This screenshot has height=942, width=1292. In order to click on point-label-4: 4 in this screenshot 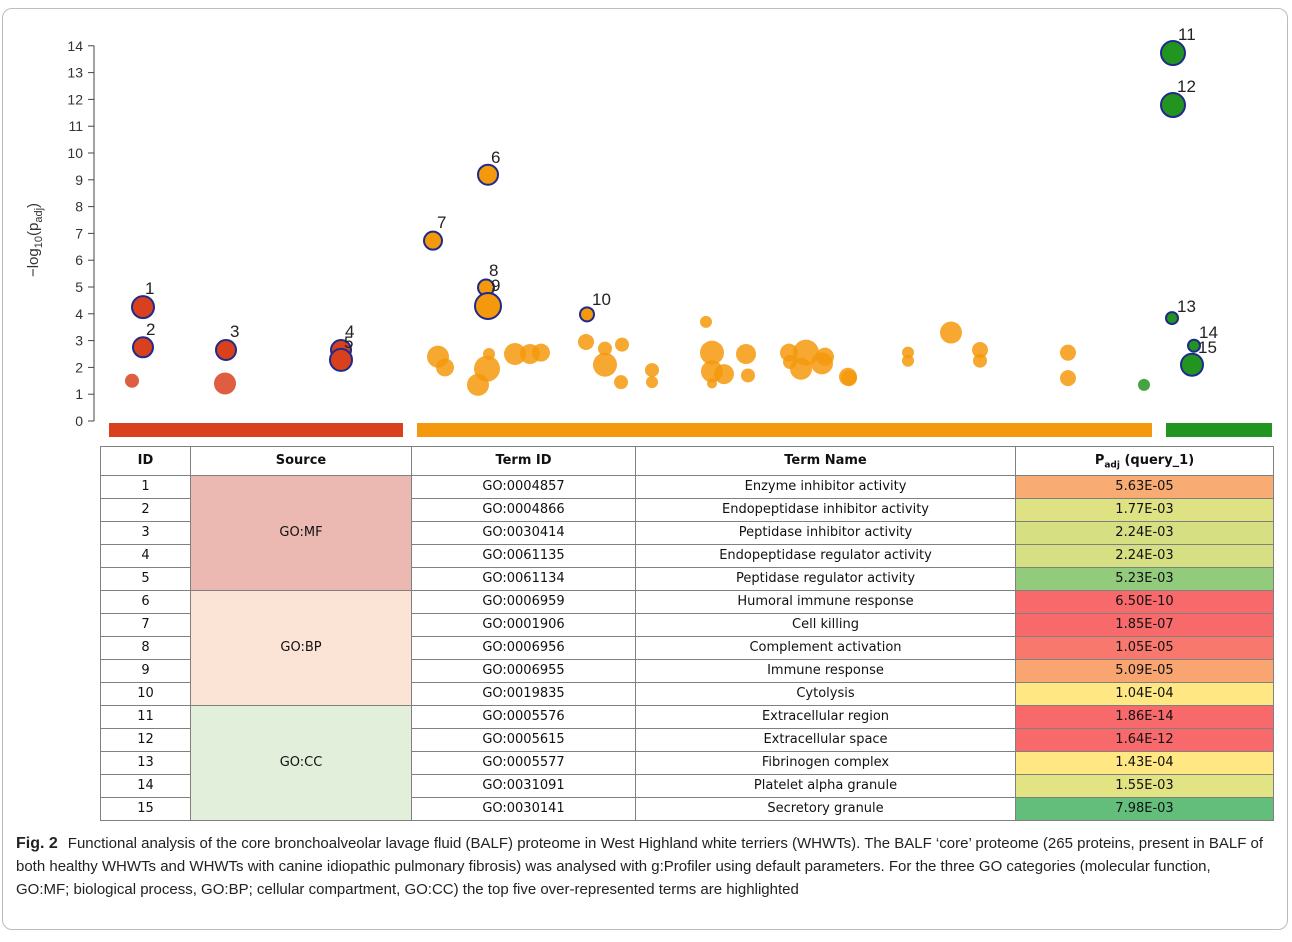, I will do `click(349, 331)`.